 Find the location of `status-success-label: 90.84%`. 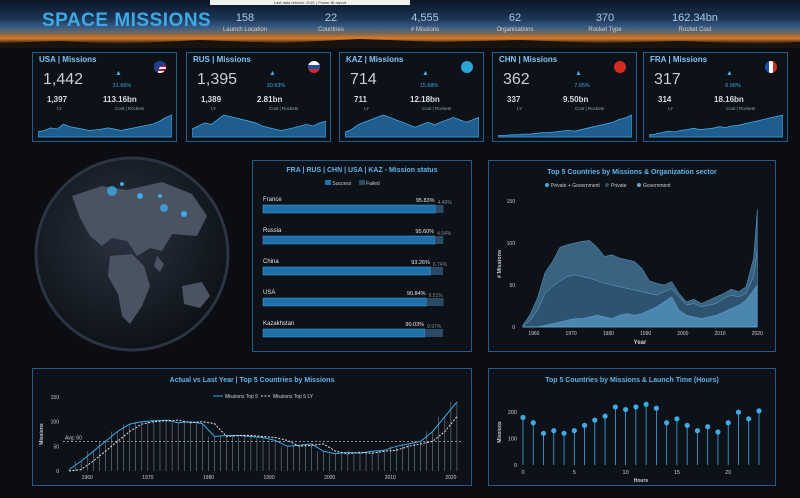

status-success-label: 90.84% is located at coordinates (416, 294).